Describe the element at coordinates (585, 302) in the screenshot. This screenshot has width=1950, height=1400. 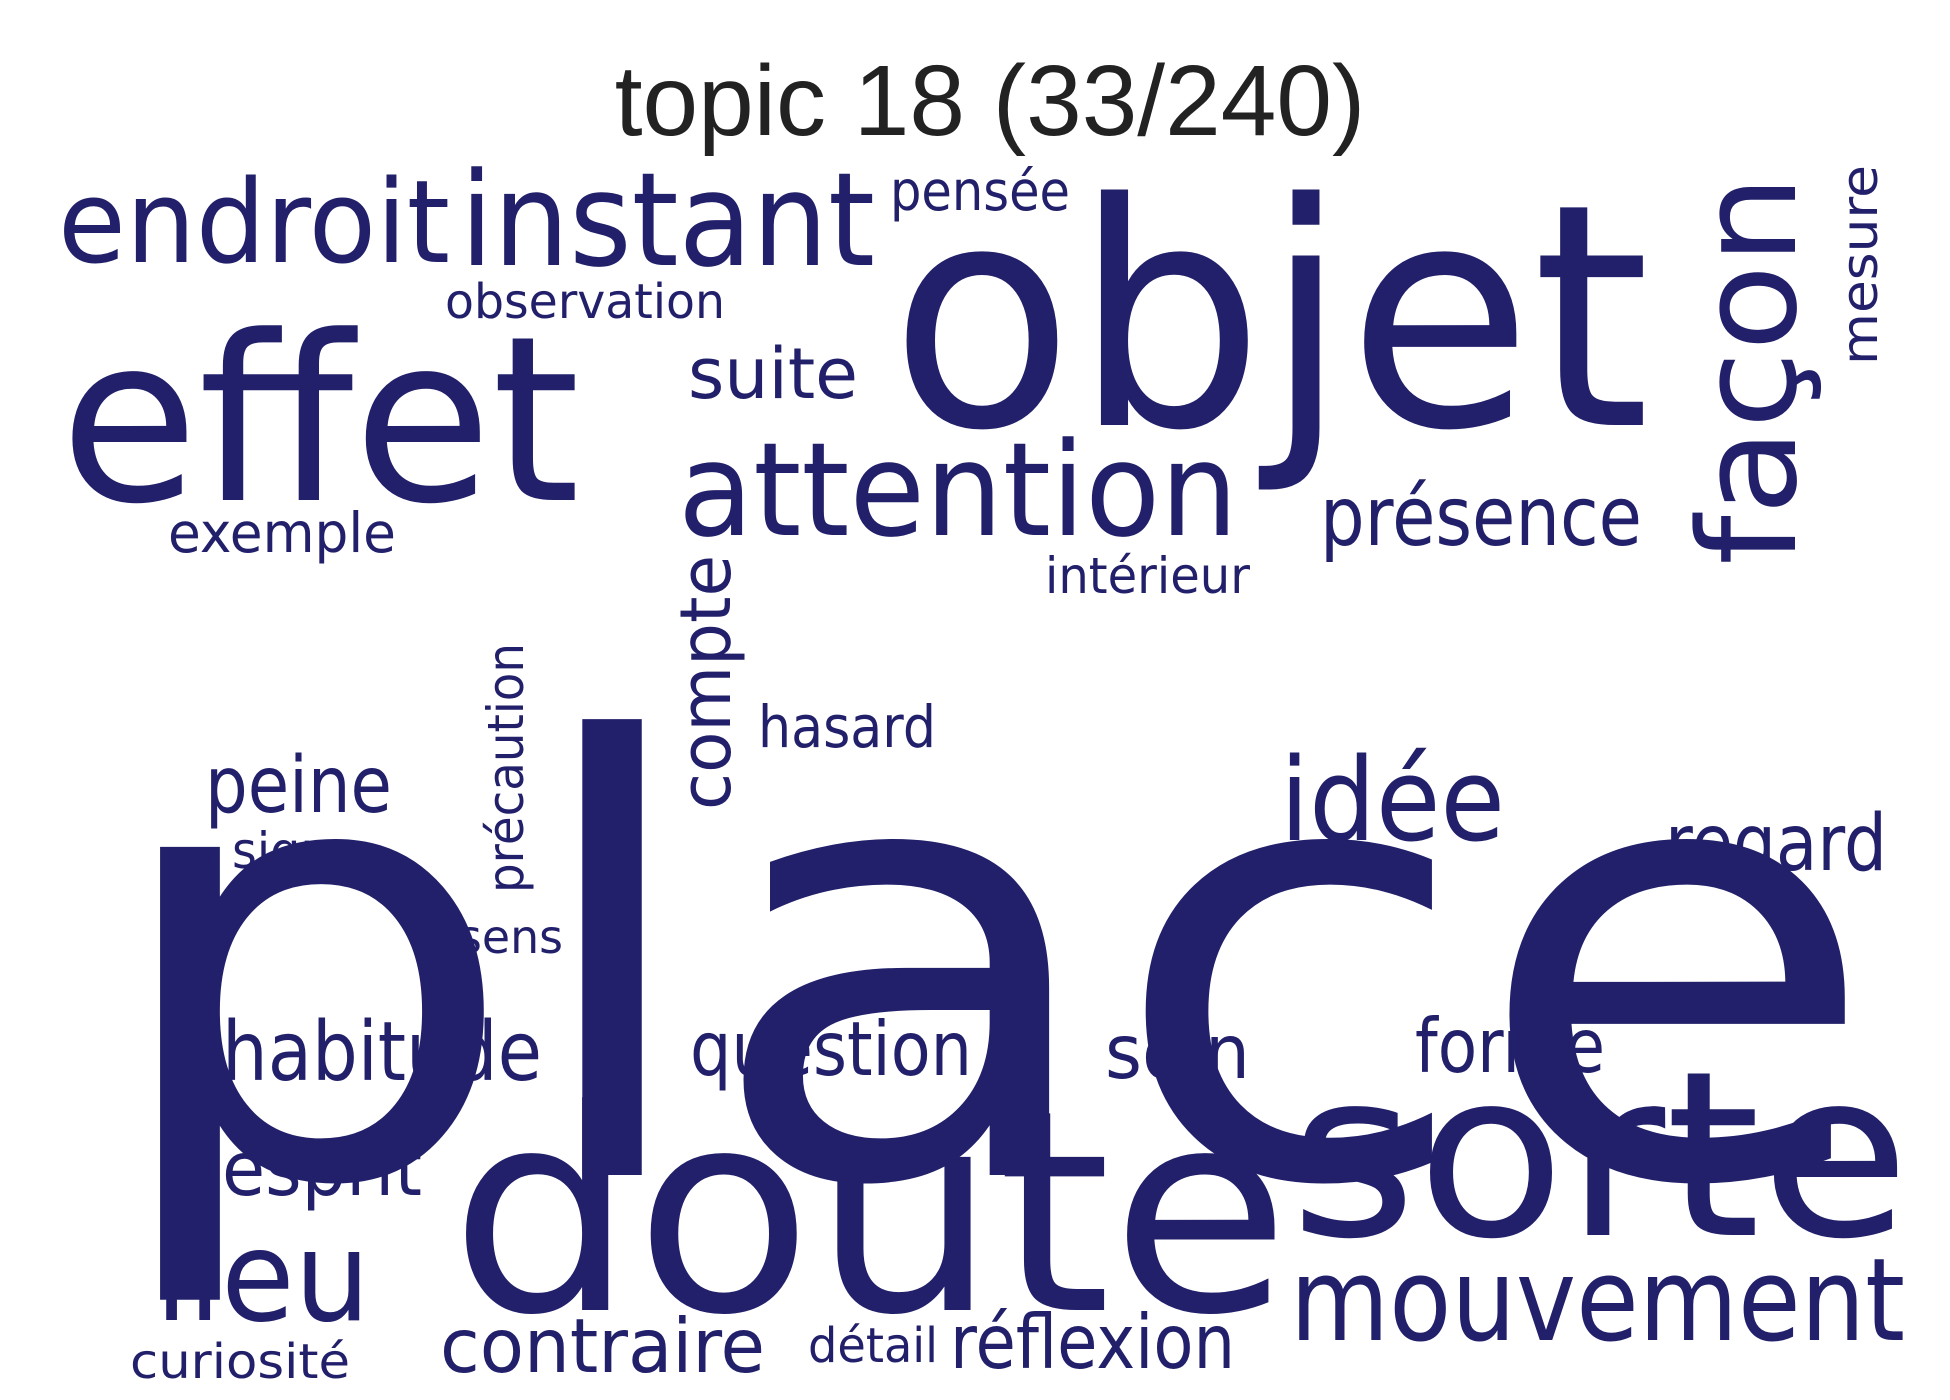
I see `word-observation: observation` at that location.